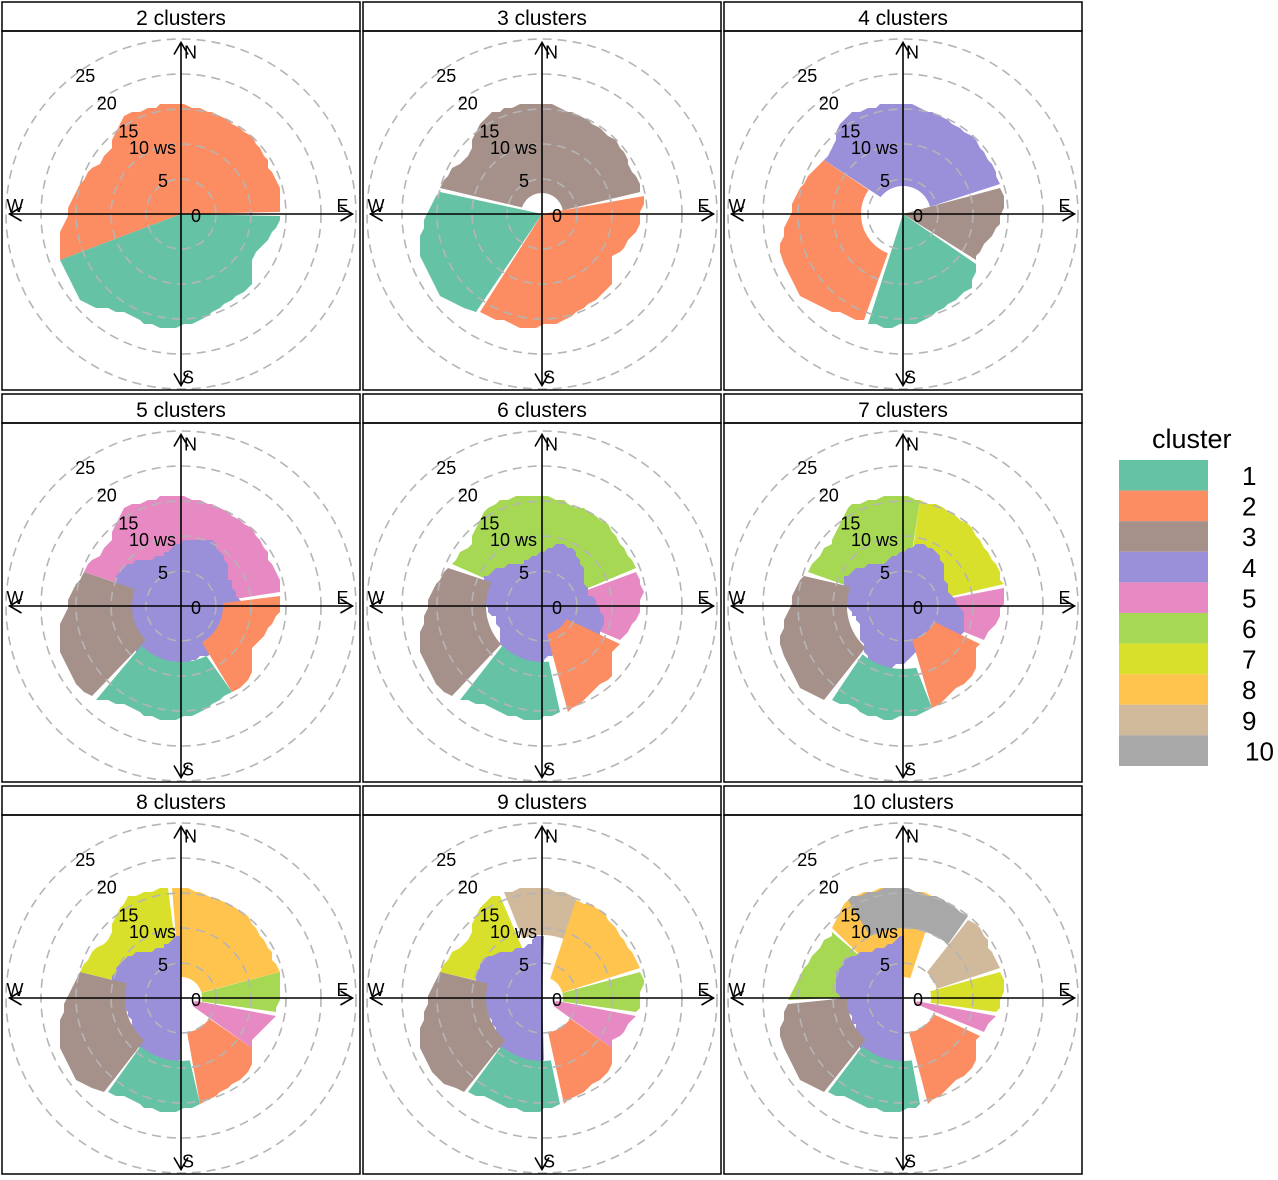 The image size is (1278, 1180). What do you see at coordinates (1249, 629) in the screenshot?
I see `legend-key-label: 6` at bounding box center [1249, 629].